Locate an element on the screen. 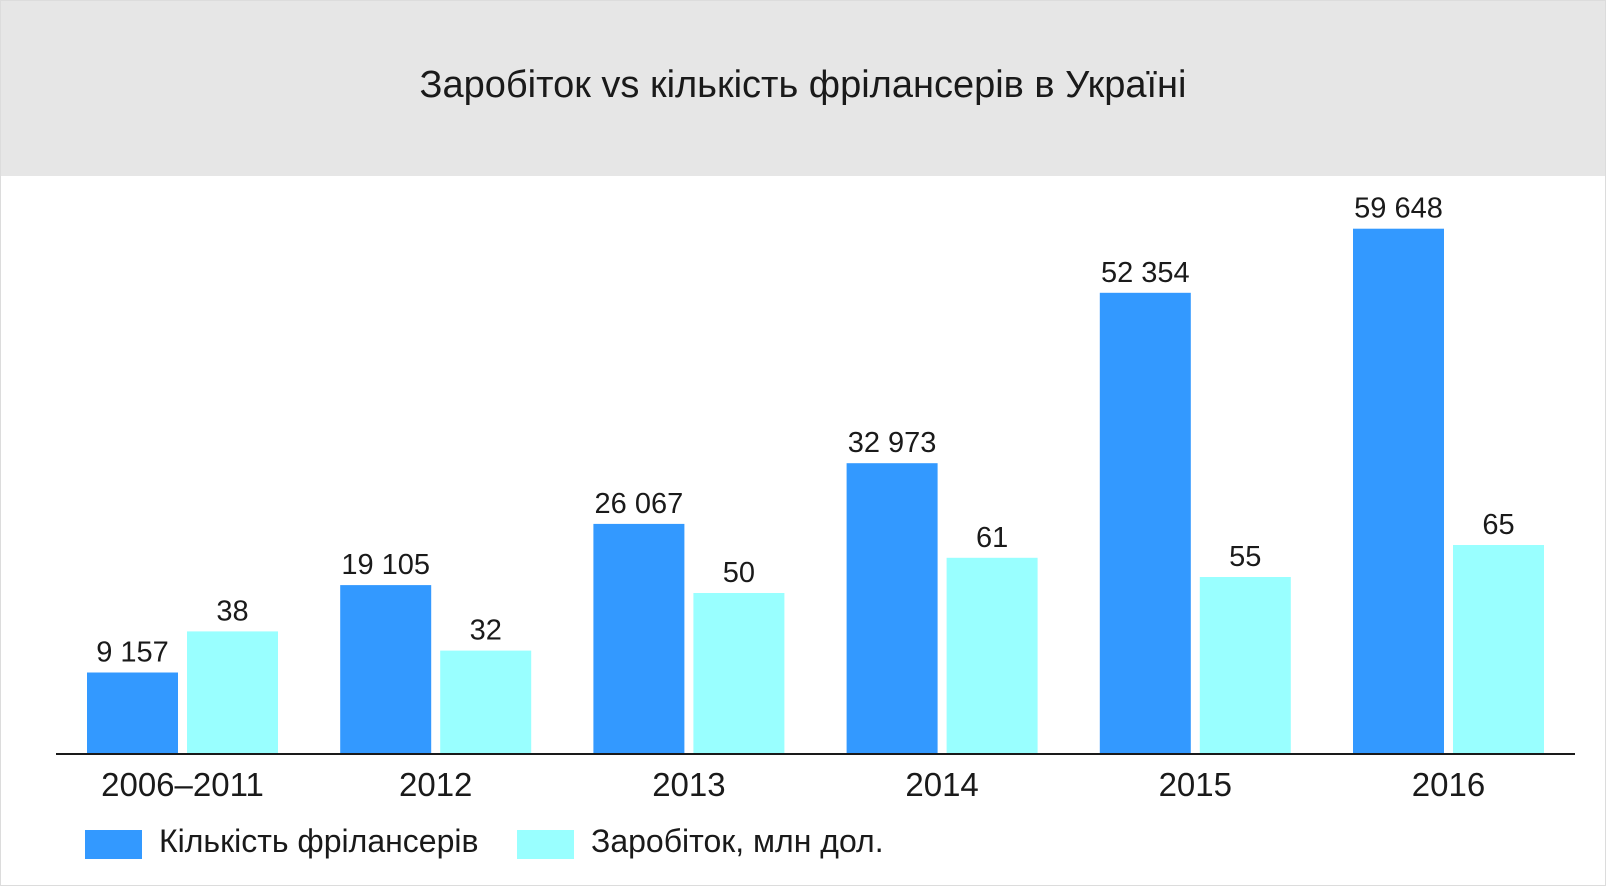  x-tick-label-1: 2012 is located at coordinates (435, 784).